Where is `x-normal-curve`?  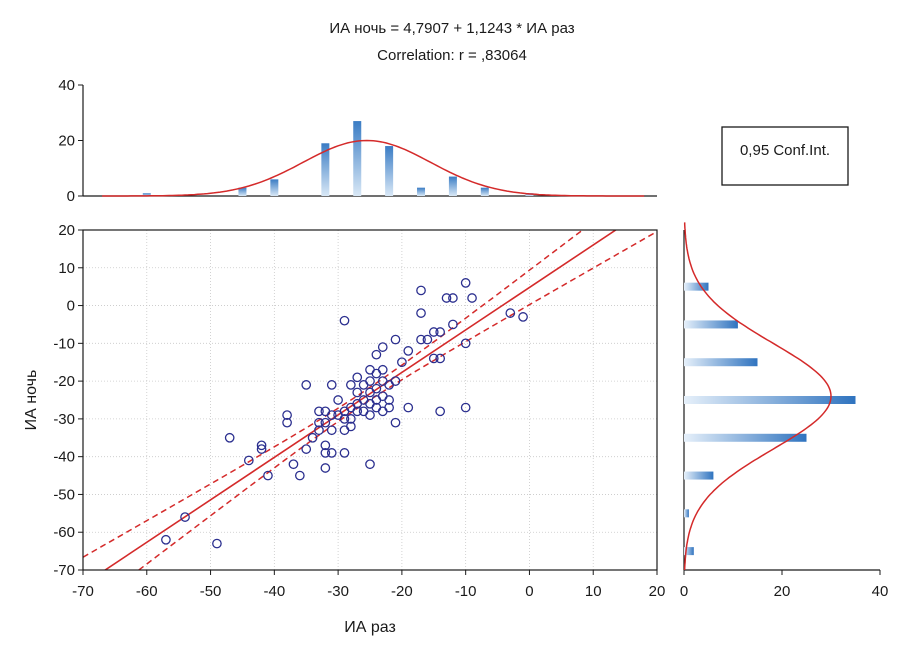
x-normal-curve is located at coordinates (373, 168).